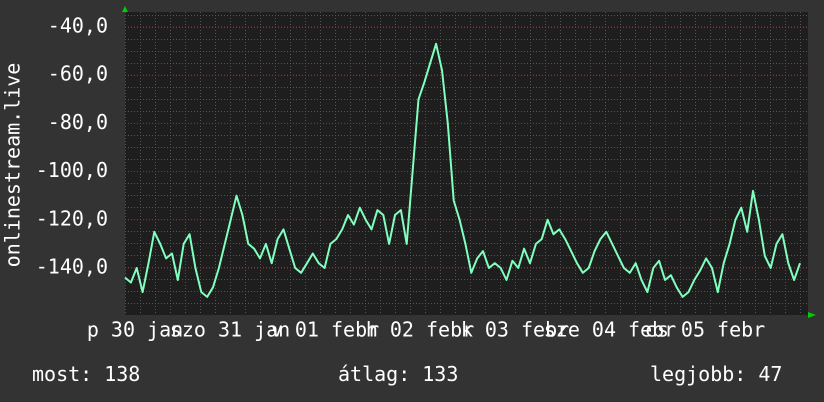 This screenshot has height=402, width=824. Describe the element at coordinates (325, 330) in the screenshot. I see `x-tick-label: v 01 febr` at that location.